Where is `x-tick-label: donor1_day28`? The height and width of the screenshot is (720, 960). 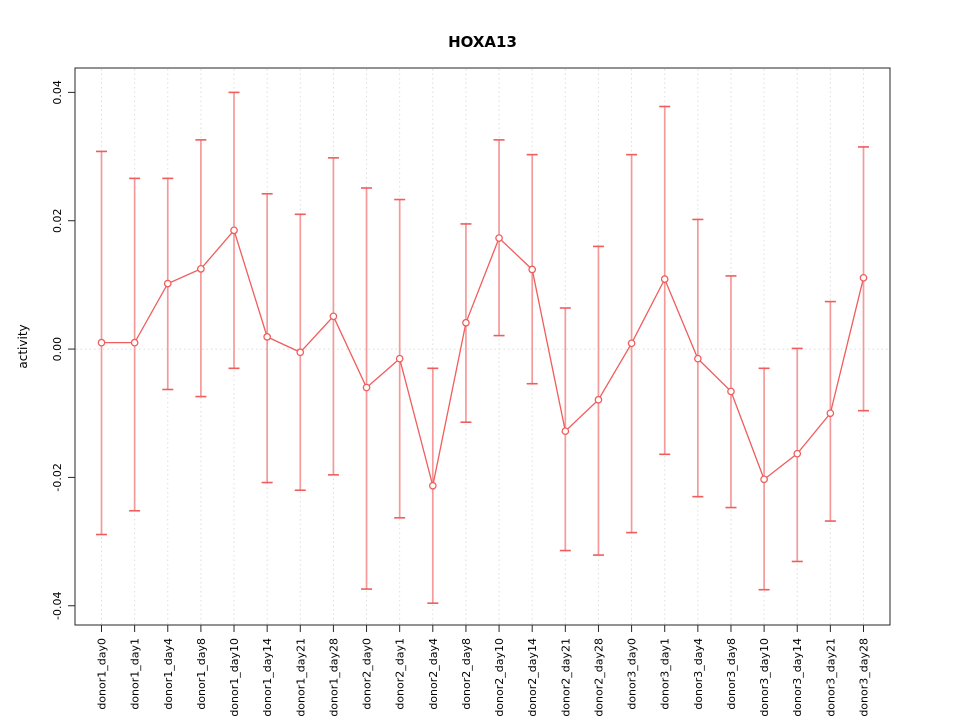
x-tick-label: donor1_day28 is located at coordinates (333, 677).